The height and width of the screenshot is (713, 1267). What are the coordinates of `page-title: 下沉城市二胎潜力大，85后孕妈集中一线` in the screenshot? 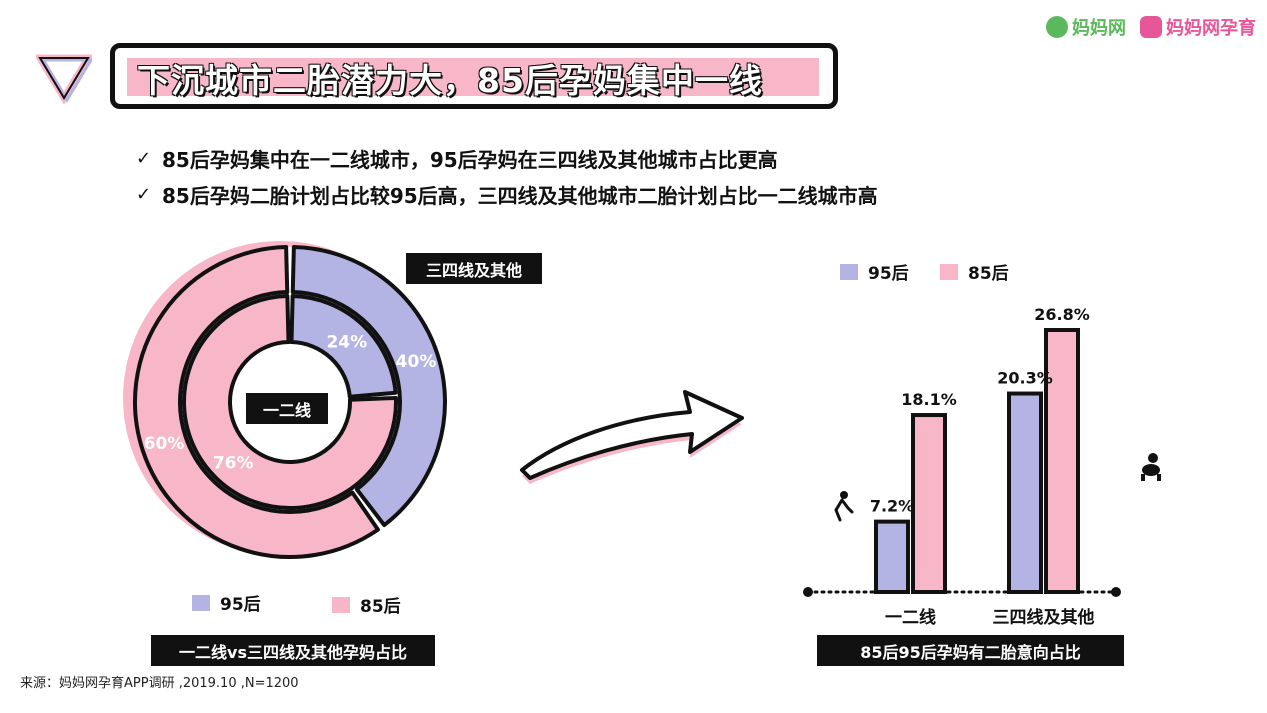 It's located at (450, 80).